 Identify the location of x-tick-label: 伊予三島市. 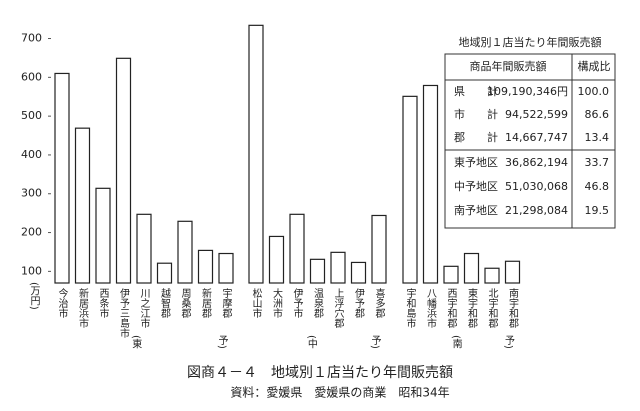
(124, 313).